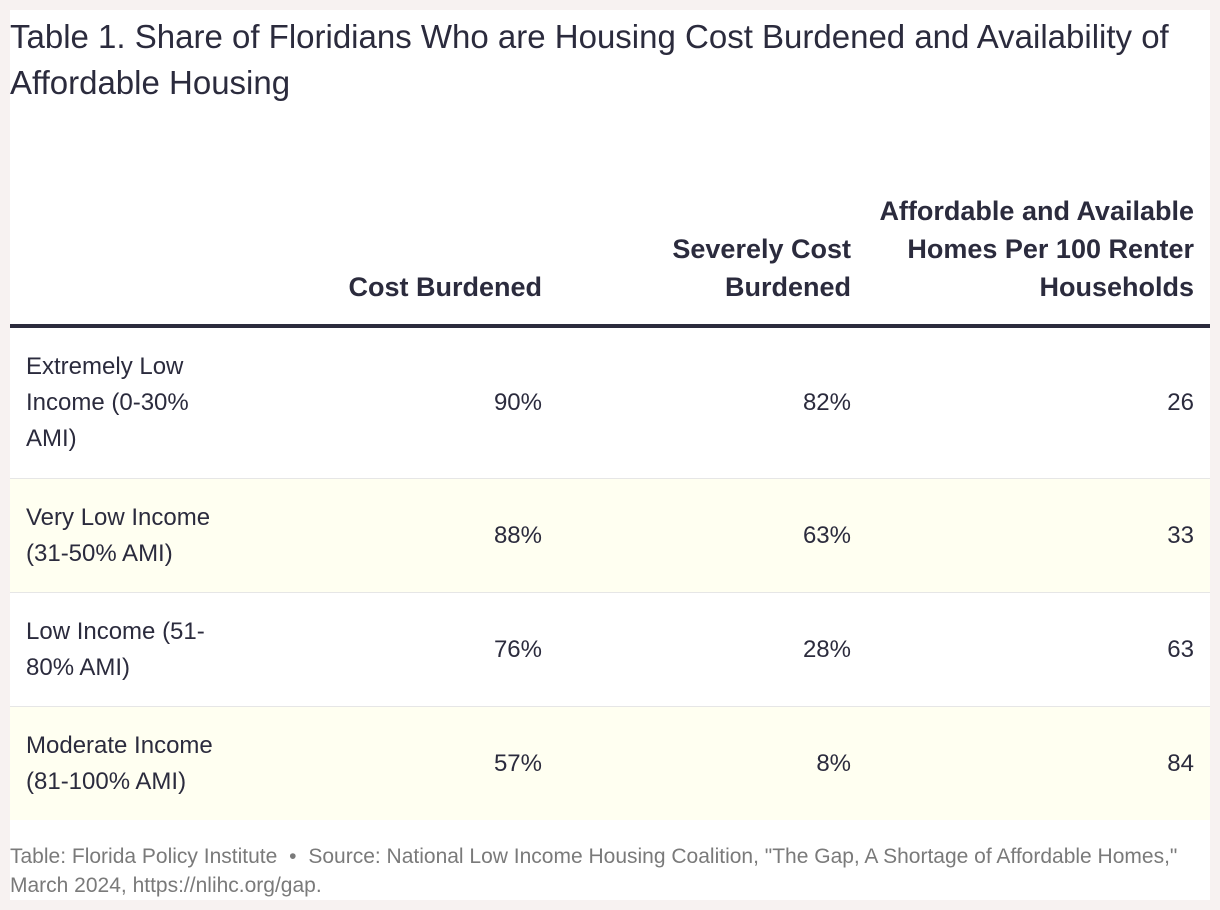  Describe the element at coordinates (712, 763) in the screenshot. I see `severely-cost-burdened-cell: 8%` at that location.